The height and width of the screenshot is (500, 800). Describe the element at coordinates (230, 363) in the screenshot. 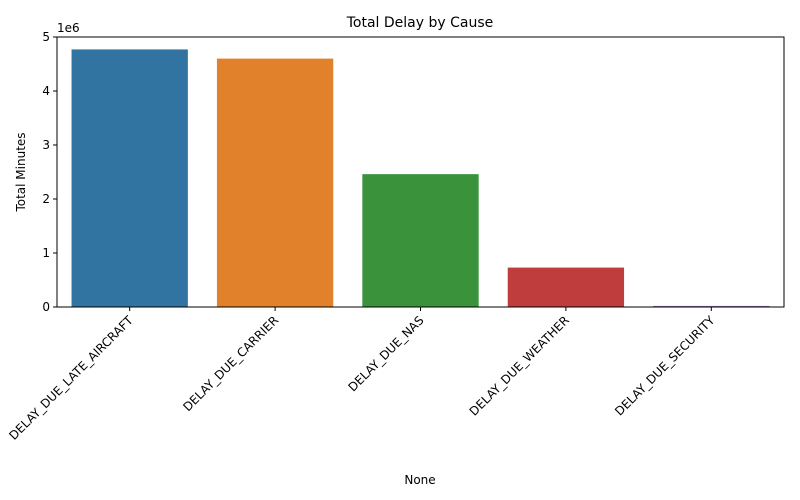

I see `x-tick-label: DELAY_DUE_CARRIER` at that location.